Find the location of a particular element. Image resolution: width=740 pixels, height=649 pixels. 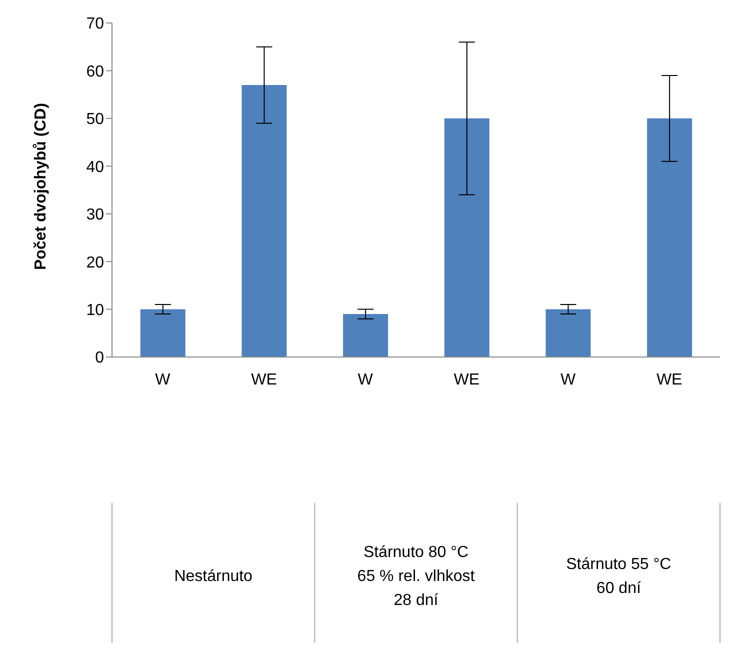

y-tick-label: 50 is located at coordinates (95, 119).